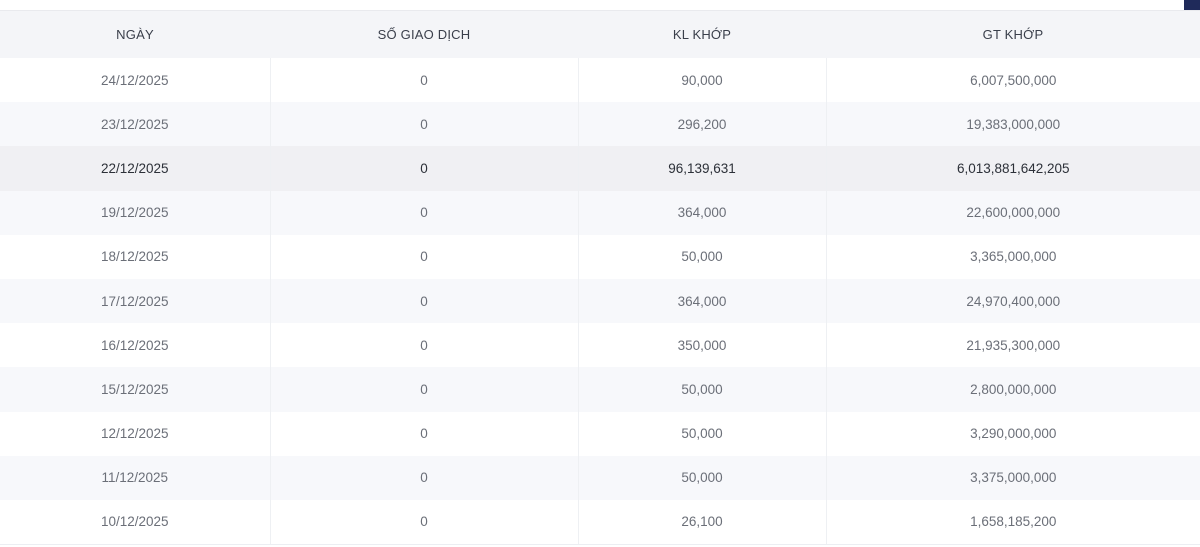 The width and height of the screenshot is (1200, 547). What do you see at coordinates (1013, 168) in the screenshot?
I see `cell-value: 6,013,881,642,205` at bounding box center [1013, 168].